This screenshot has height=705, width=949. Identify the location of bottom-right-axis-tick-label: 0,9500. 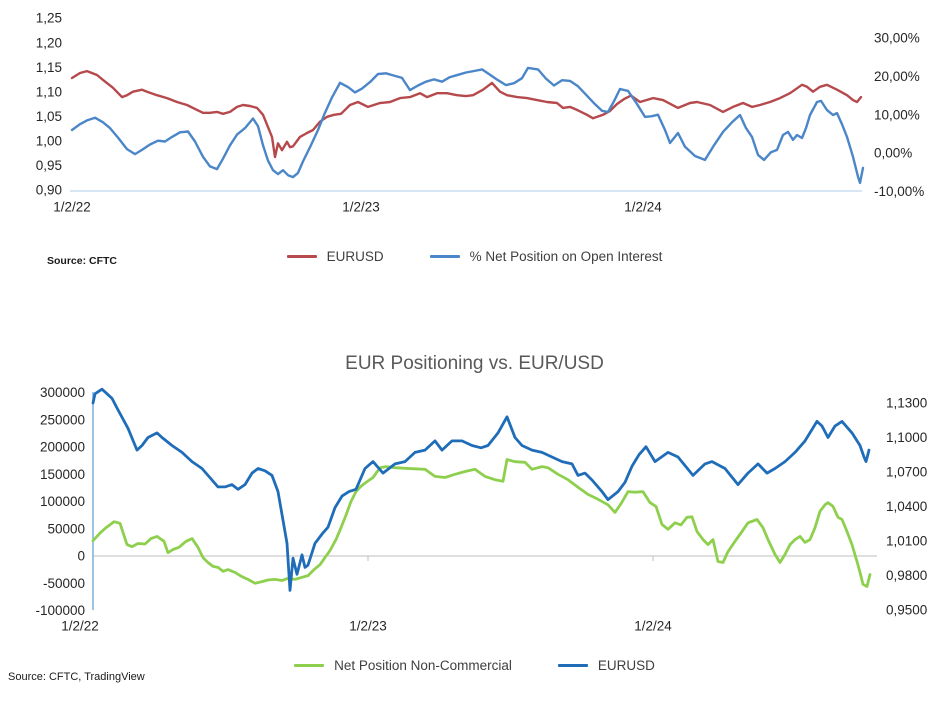
(906, 610).